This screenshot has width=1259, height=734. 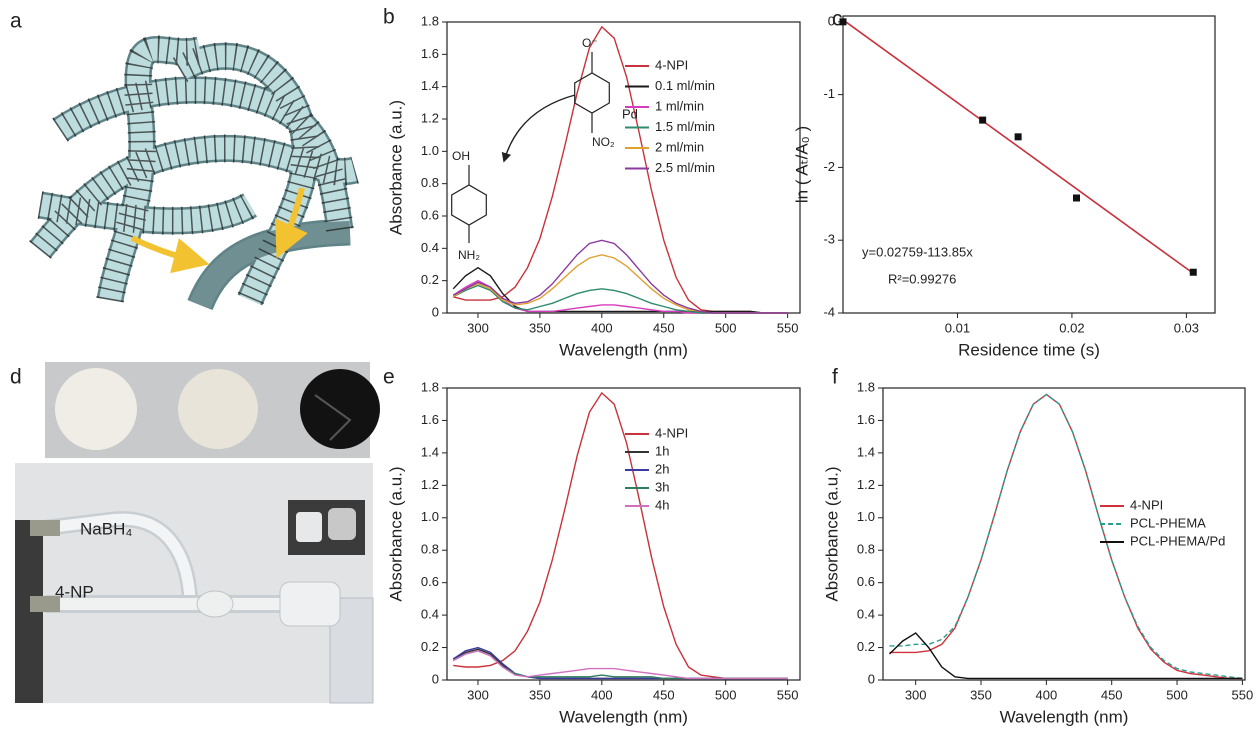 What do you see at coordinates (685, 167) in the screenshot?
I see `legend-label: 2.5 ml/min` at bounding box center [685, 167].